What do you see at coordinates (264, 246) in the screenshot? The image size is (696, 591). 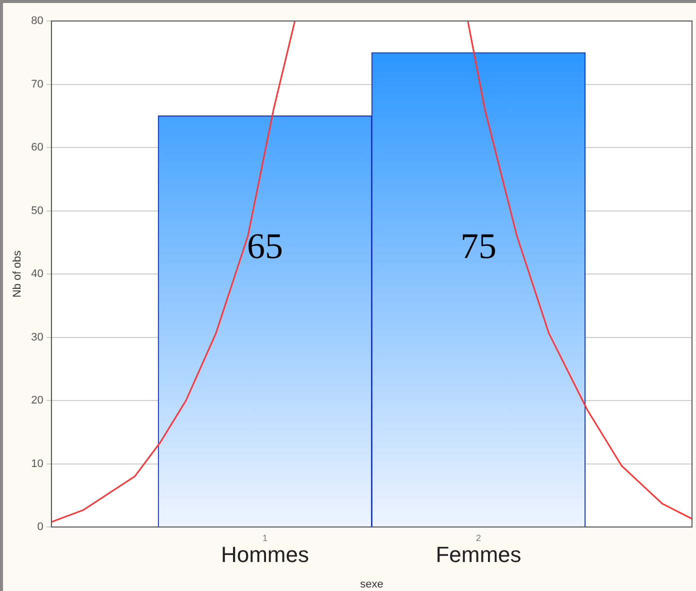 I see `data-label: 65` at bounding box center [264, 246].